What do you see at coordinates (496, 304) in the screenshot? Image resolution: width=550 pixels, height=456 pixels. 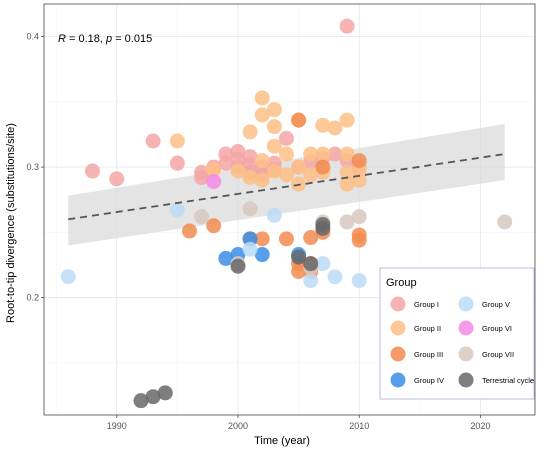 I see `legend-label: Group V` at bounding box center [496, 304].